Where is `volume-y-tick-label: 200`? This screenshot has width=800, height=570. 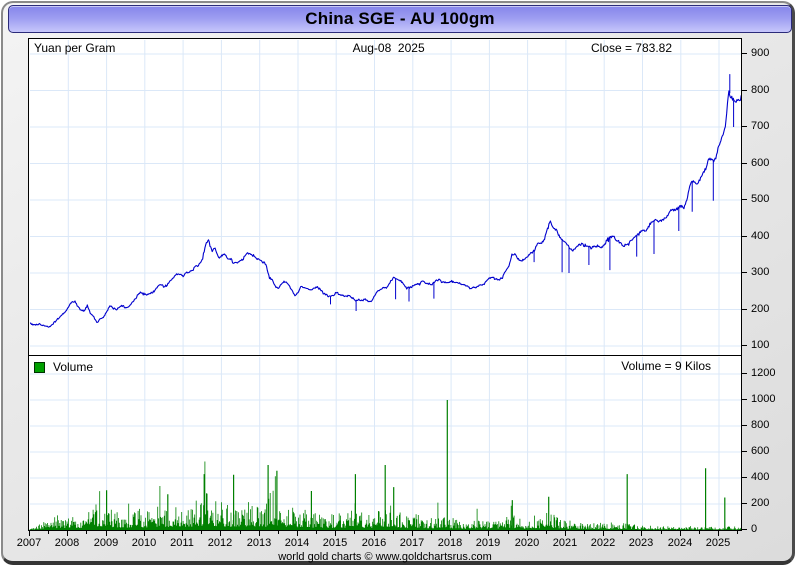 volume-y-tick-label: 200 is located at coordinates (760, 503).